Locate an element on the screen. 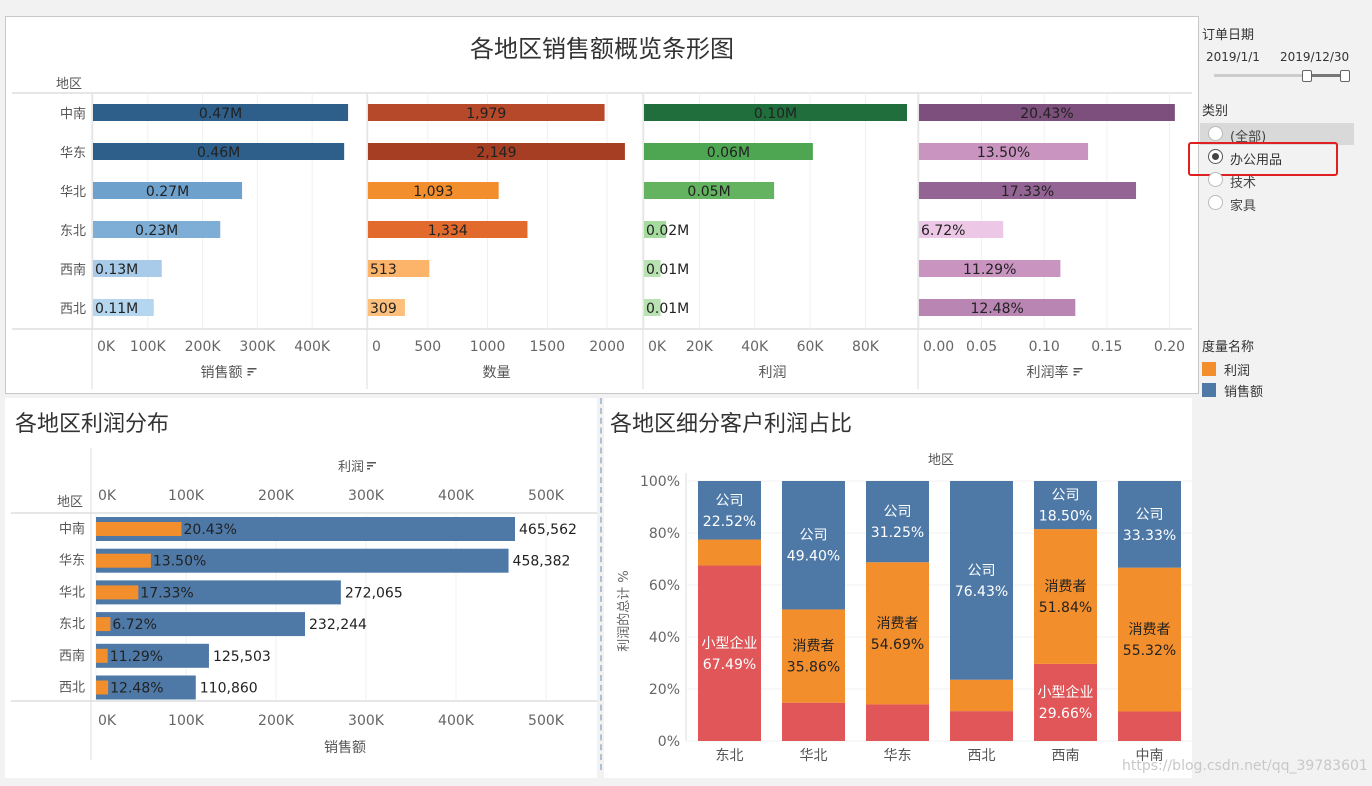 The height and width of the screenshot is (786, 1372). axis-tick-label: 0.20 is located at coordinates (1169, 347).